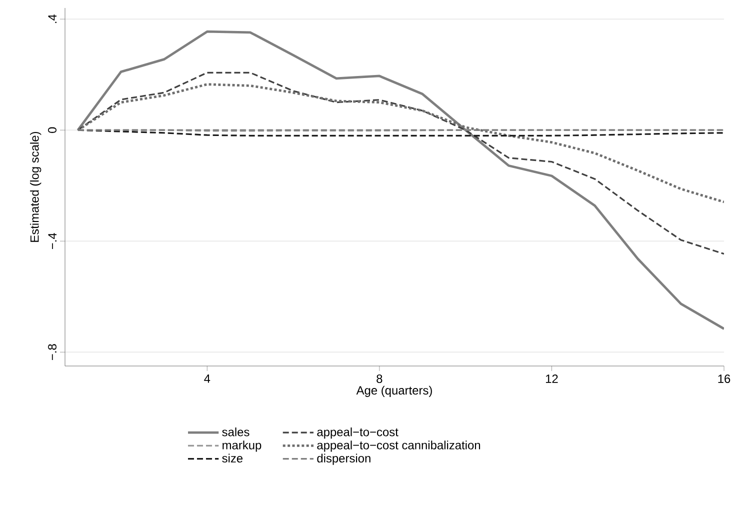 Image resolution: width=735 pixels, height=510 pixels. What do you see at coordinates (343, 459) in the screenshot?
I see `legend-label: dispersion` at bounding box center [343, 459].